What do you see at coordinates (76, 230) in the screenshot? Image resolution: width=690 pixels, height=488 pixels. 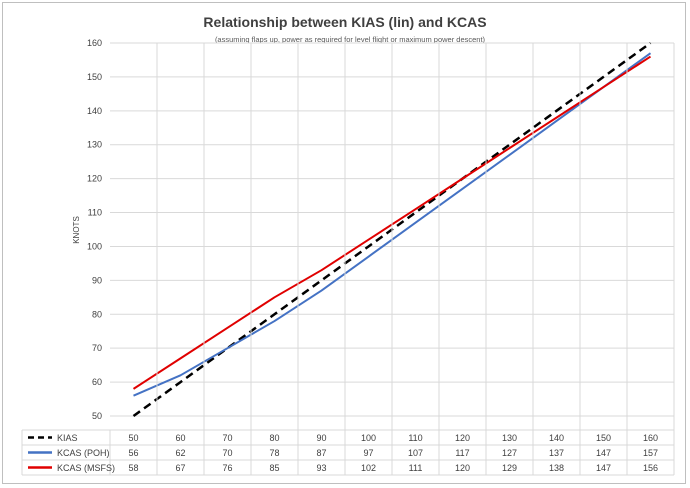 I see `y-axis-label: KNOTS` at bounding box center [76, 230].